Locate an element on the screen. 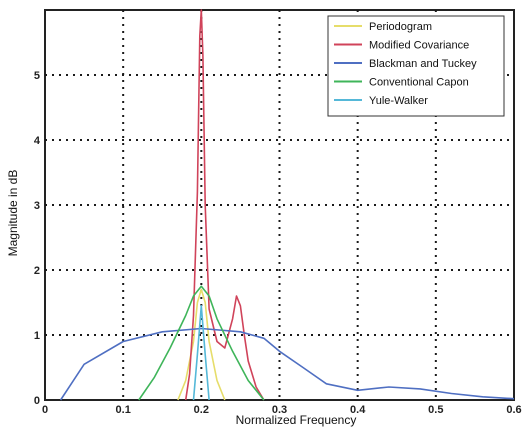 This screenshot has width=523, height=428. y-tick-label: 4 is located at coordinates (37, 141).